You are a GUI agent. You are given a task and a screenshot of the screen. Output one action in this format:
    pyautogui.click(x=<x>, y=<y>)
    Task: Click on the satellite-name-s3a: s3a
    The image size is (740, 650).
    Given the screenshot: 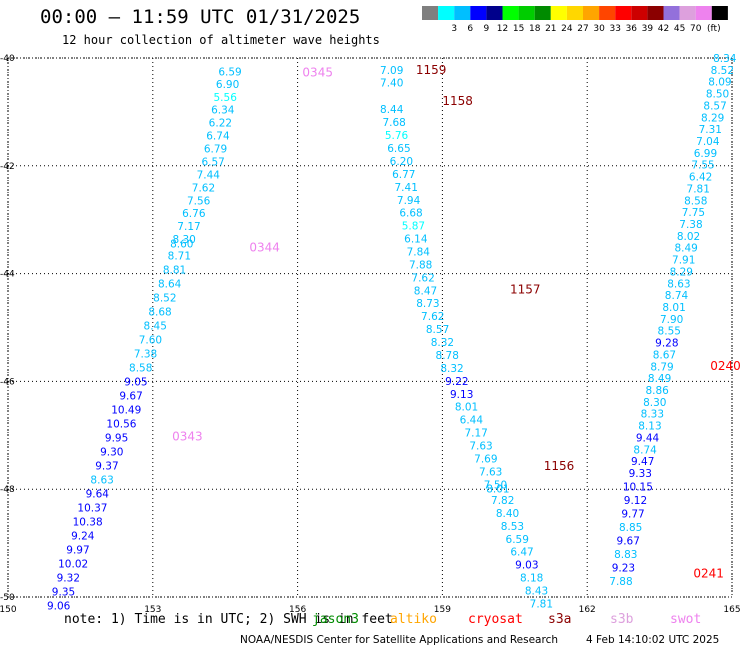 What is the action you would take?
    pyautogui.click(x=560, y=619)
    